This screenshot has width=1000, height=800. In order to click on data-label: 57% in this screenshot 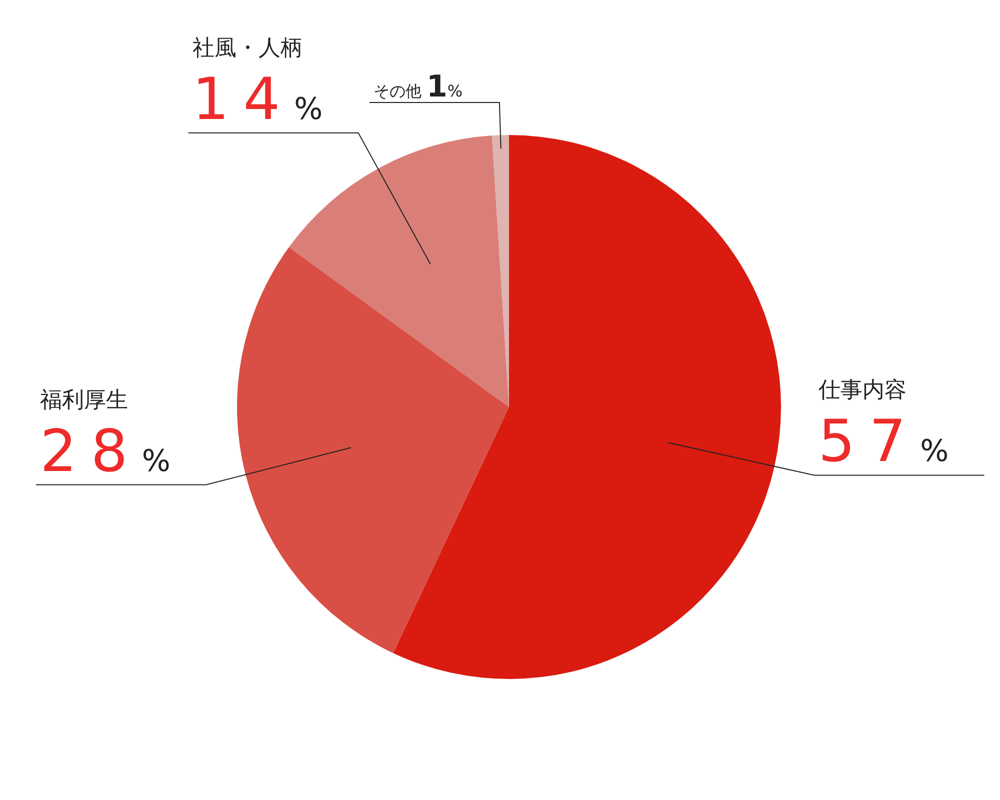, I will do `click(883, 441)`.